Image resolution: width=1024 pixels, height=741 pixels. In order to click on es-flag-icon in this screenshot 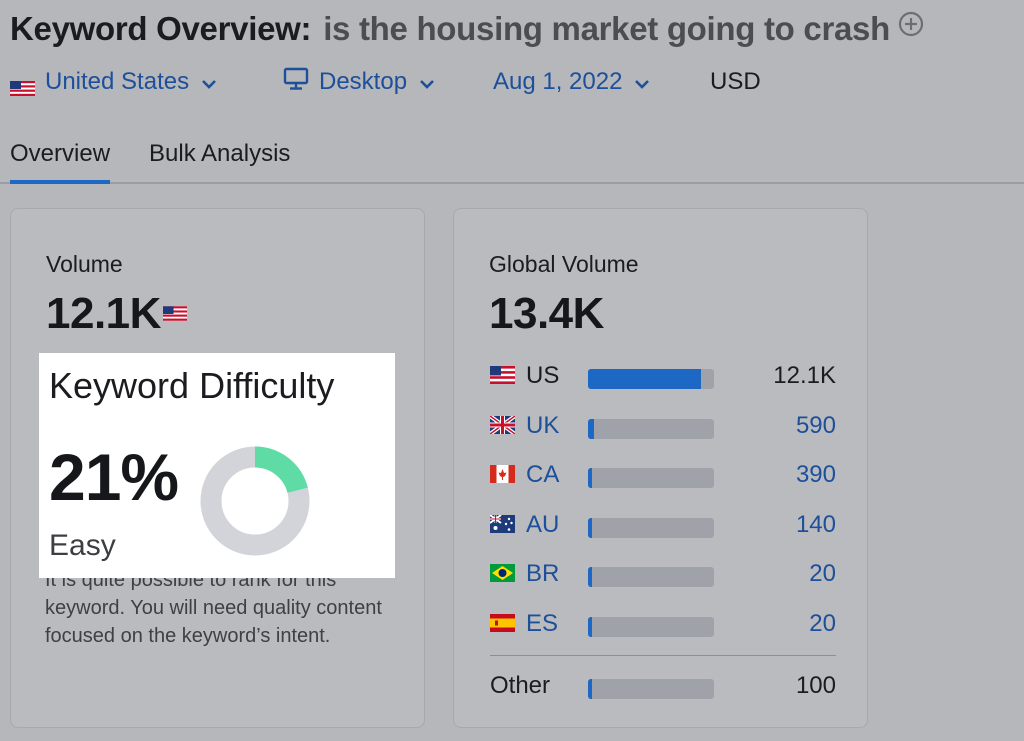, I will do `click(502, 625)`.